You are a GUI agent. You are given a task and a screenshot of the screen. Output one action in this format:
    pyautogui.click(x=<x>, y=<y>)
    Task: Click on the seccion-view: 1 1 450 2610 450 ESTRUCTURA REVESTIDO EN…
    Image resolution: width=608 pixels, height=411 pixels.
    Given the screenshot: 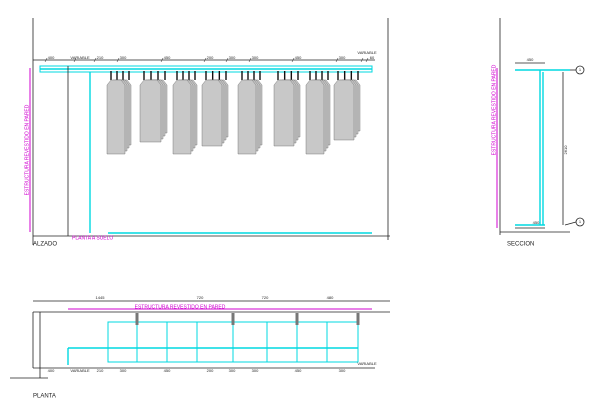 What is the action you would take?
    pyautogui.click(x=538, y=133)
    